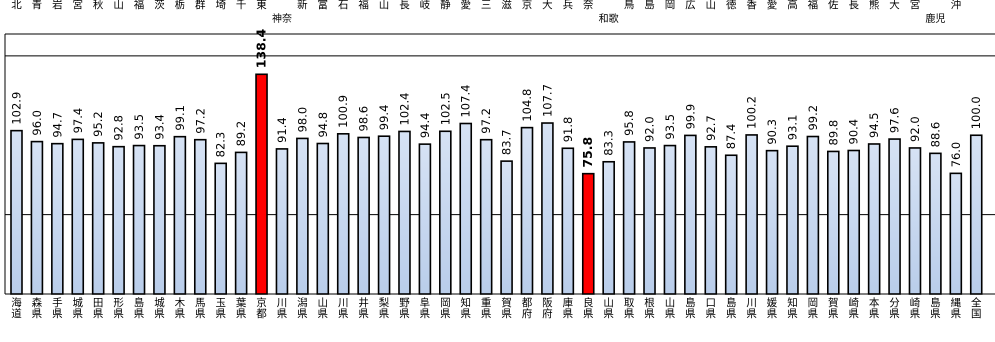 The image size is (995, 342). I want to click on bar-京都府, so click(527, 210).